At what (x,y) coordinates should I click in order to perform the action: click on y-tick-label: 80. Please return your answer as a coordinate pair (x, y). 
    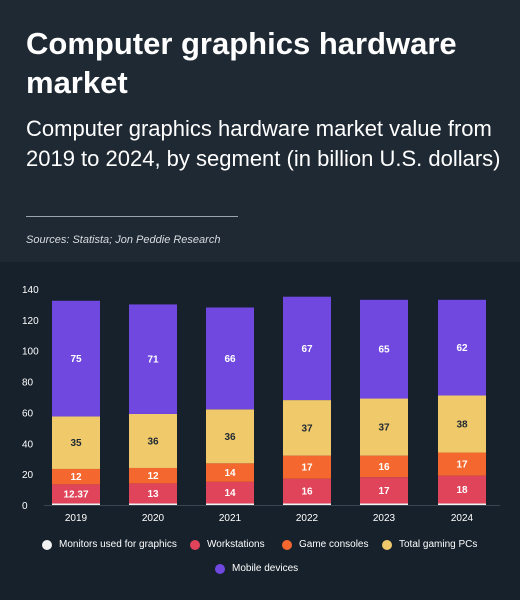
    Looking at the image, I should click on (28, 383).